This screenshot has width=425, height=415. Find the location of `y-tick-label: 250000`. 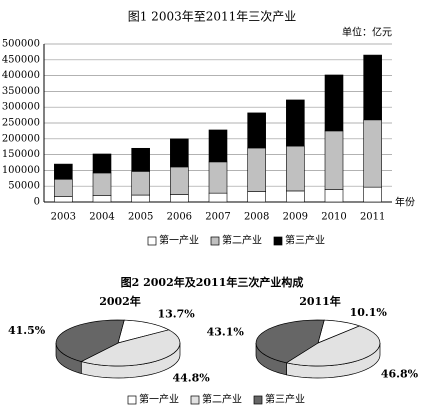

y-tick-label: 250000 is located at coordinates (21, 123).